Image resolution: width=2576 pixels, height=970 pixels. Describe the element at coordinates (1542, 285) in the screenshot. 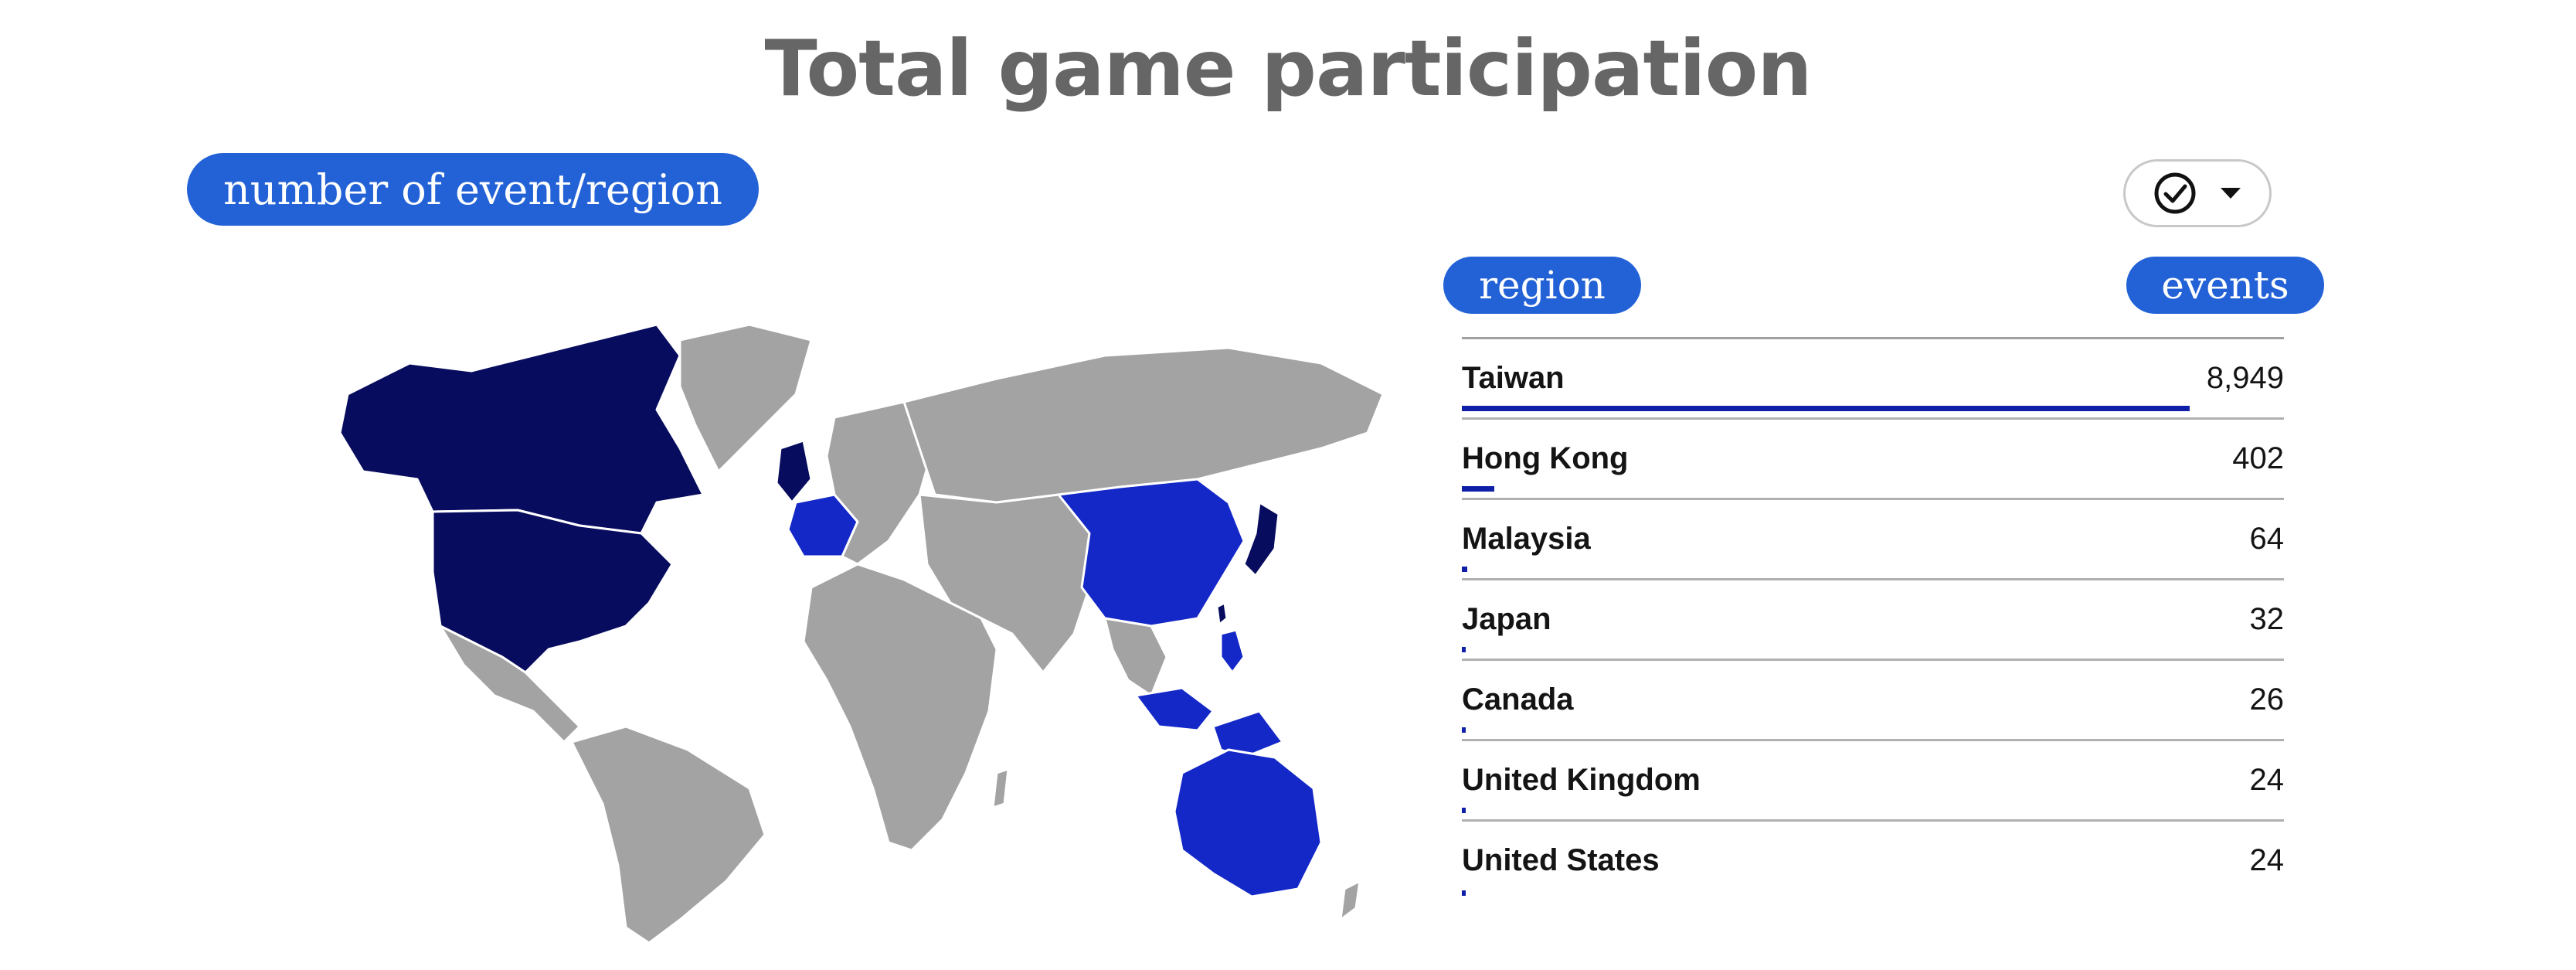

I see `region-column-header: region` at that location.